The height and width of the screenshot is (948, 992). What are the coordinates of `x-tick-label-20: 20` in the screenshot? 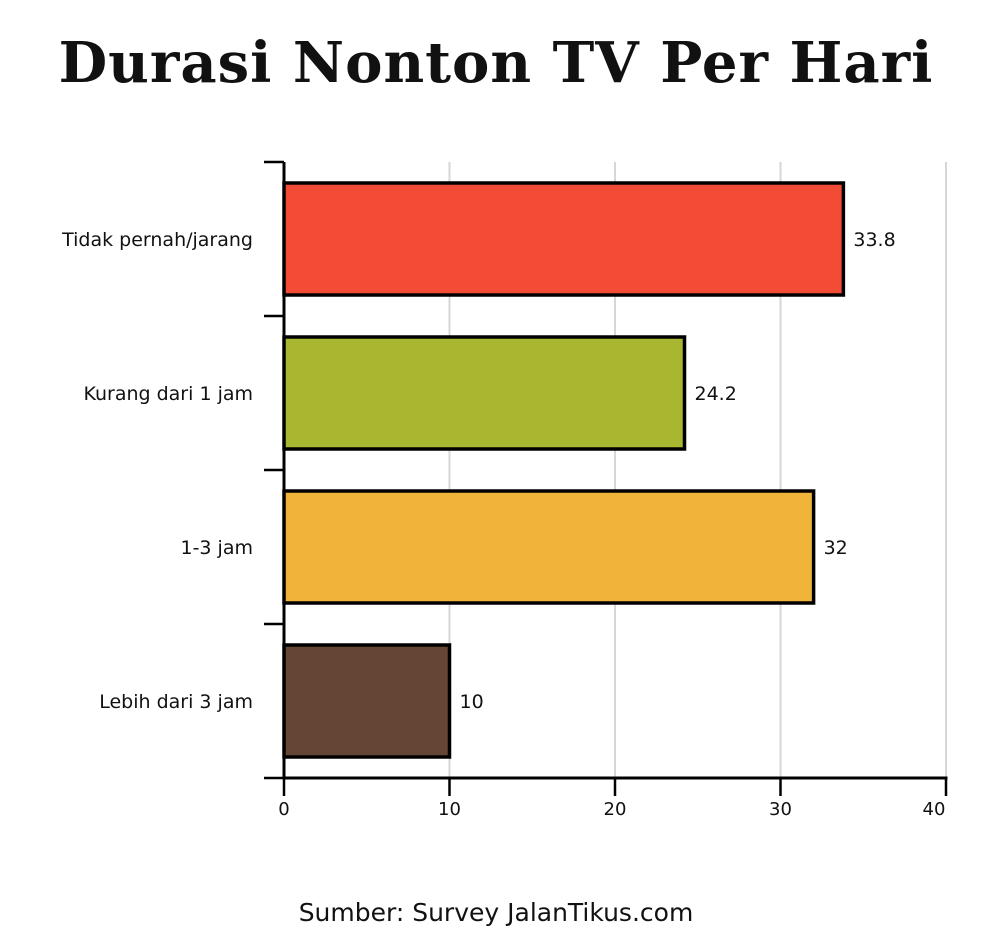 It's located at (615, 809).